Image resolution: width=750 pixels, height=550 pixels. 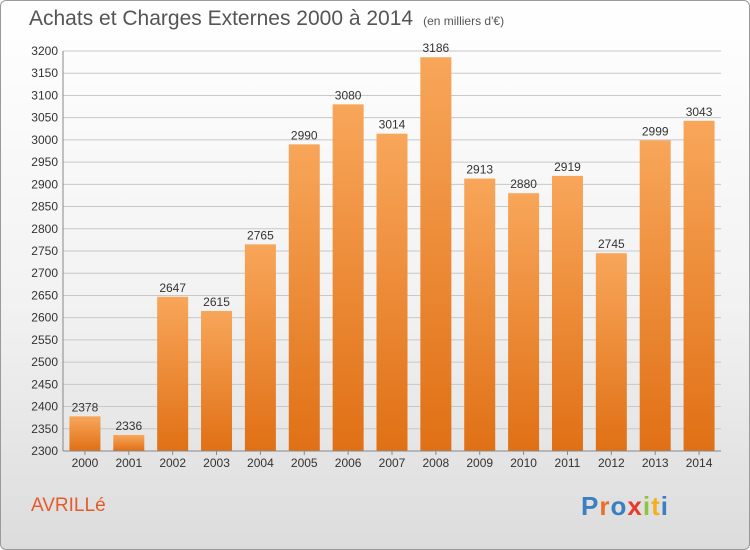 I want to click on chart-title-text: Achats et Charges Externes 2000 à 2014, so click(x=221, y=18).